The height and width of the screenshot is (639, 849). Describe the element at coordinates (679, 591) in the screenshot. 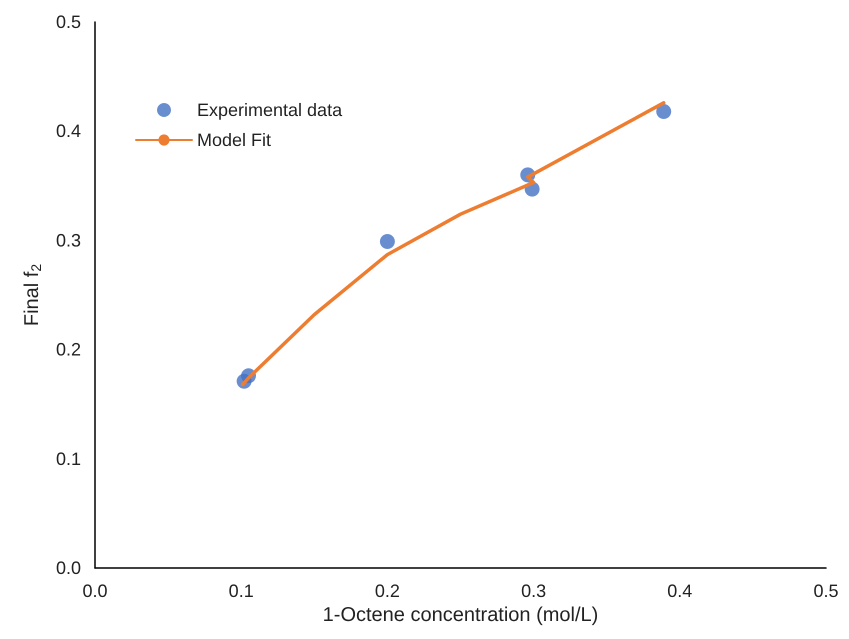

I see `x-tick-label: 0.4` at that location.